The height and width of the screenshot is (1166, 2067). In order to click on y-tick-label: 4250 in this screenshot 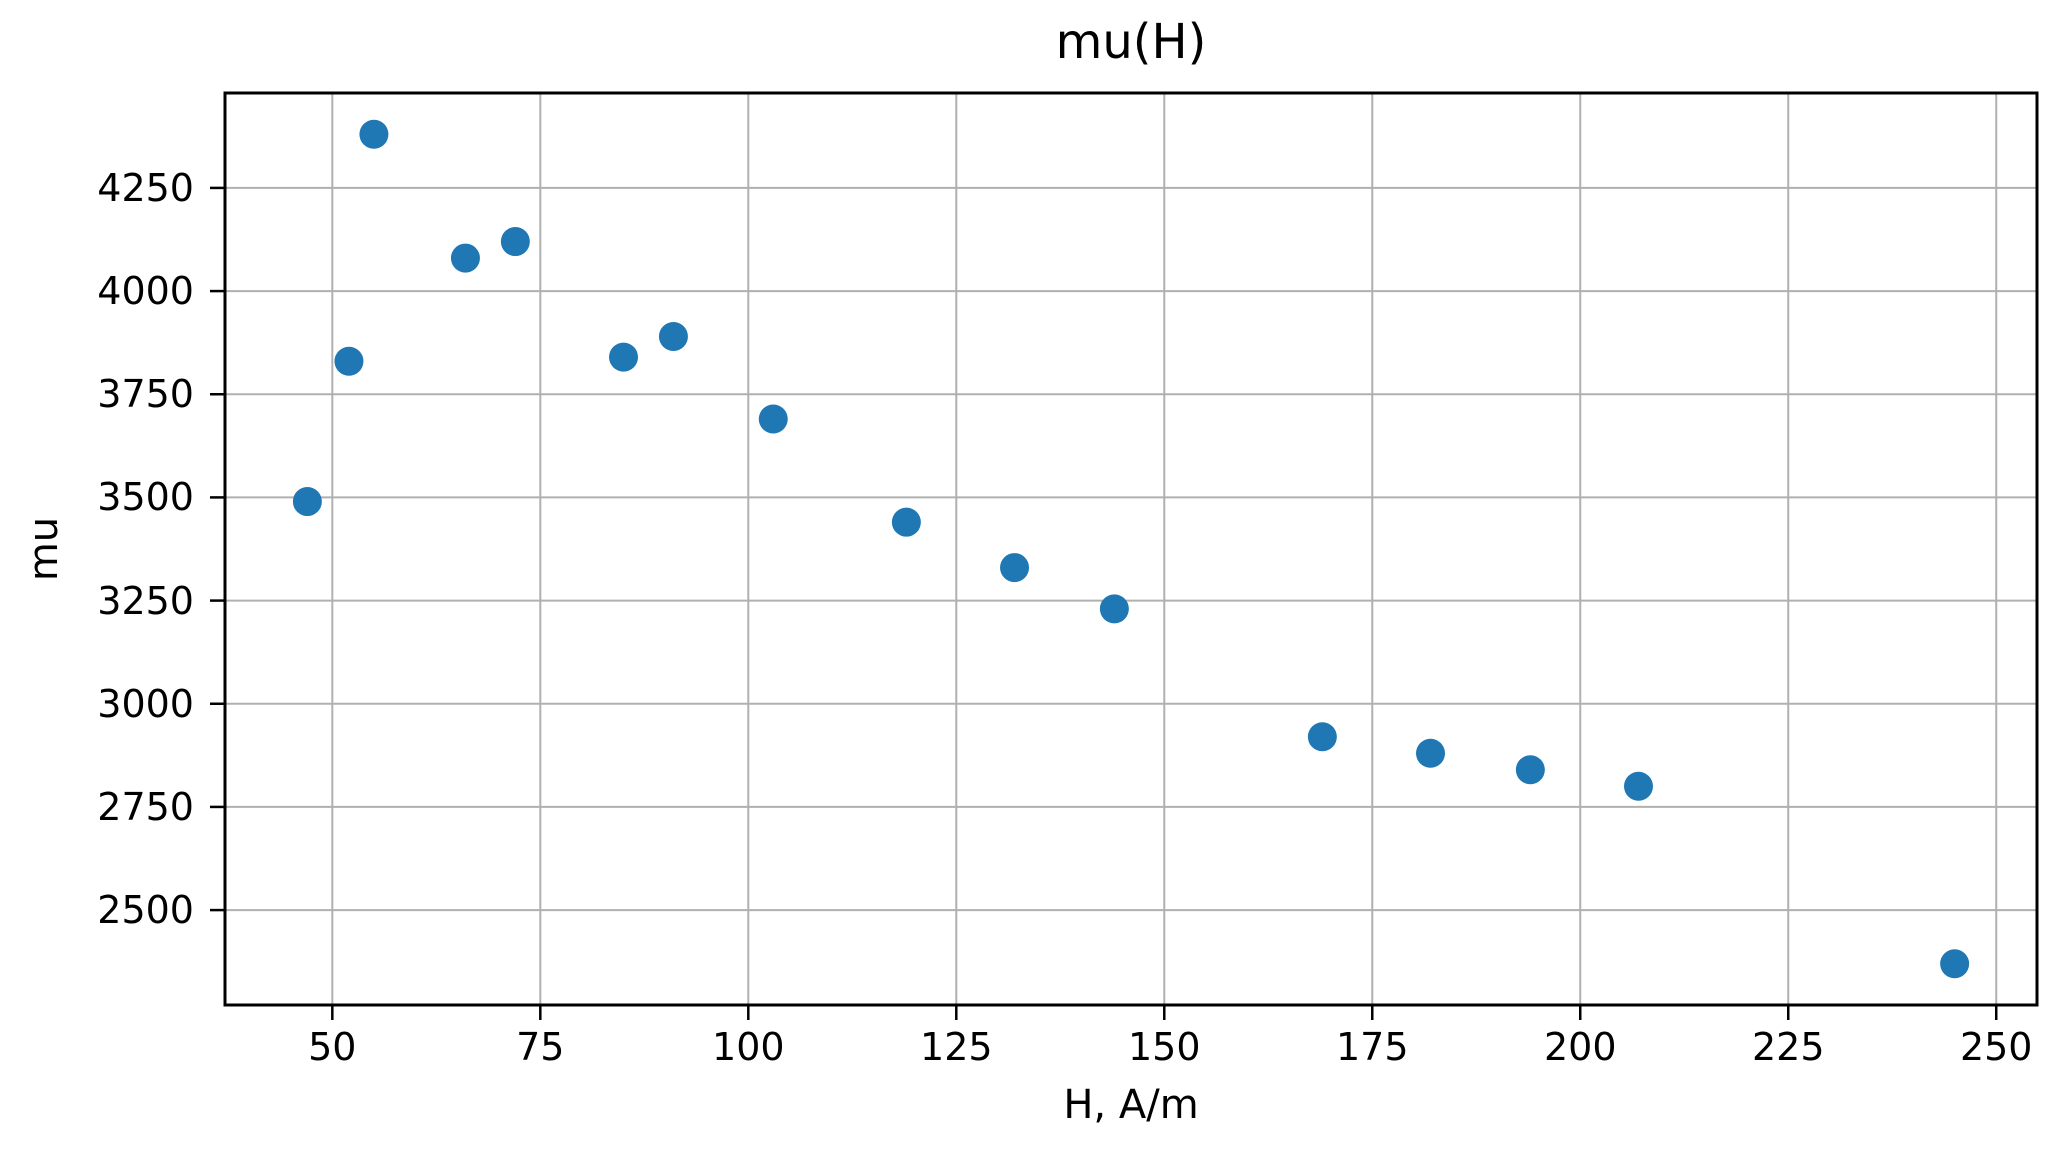, I will do `click(145, 187)`.